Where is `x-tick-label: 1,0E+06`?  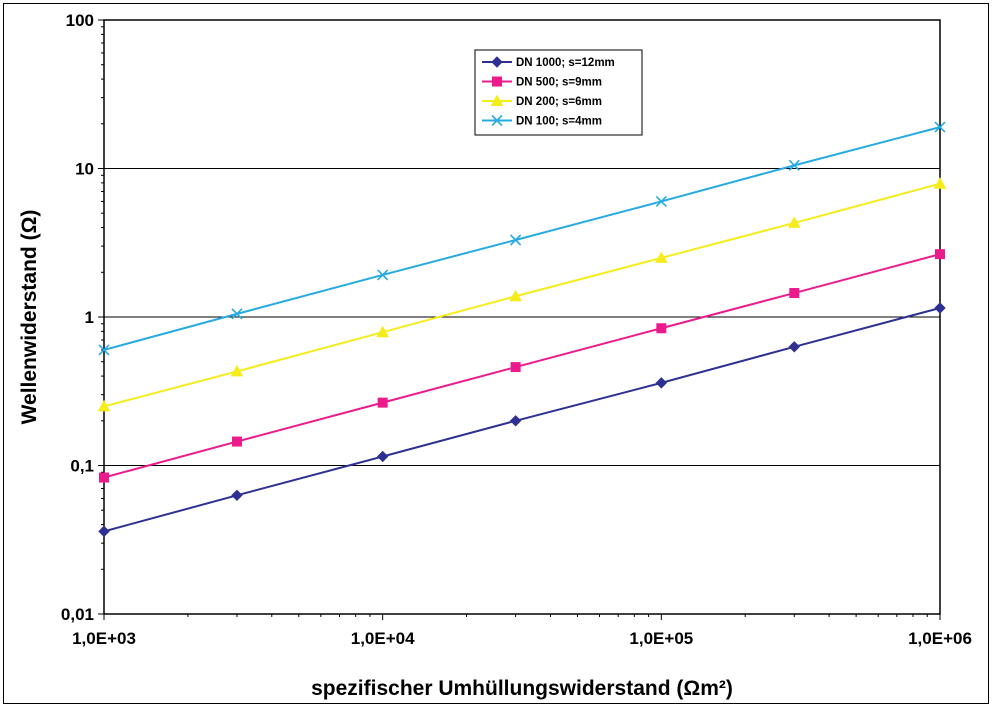 x-tick-label: 1,0E+06 is located at coordinates (940, 638).